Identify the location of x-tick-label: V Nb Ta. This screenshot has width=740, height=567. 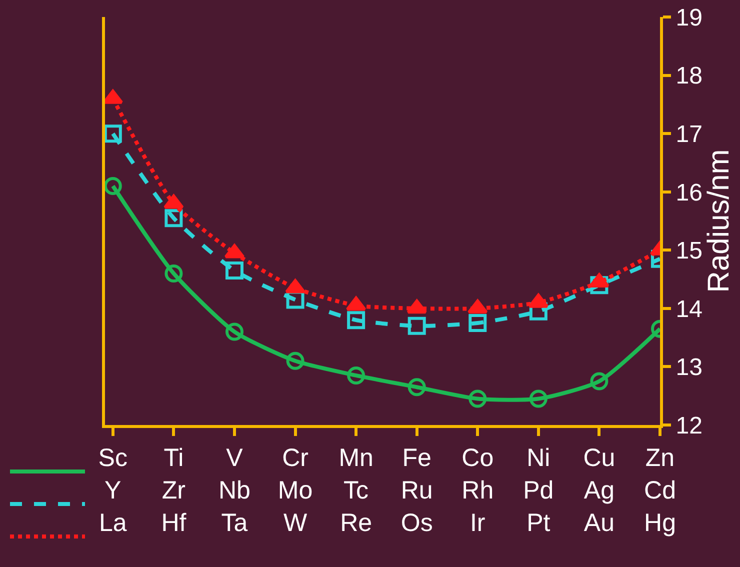
(234, 490).